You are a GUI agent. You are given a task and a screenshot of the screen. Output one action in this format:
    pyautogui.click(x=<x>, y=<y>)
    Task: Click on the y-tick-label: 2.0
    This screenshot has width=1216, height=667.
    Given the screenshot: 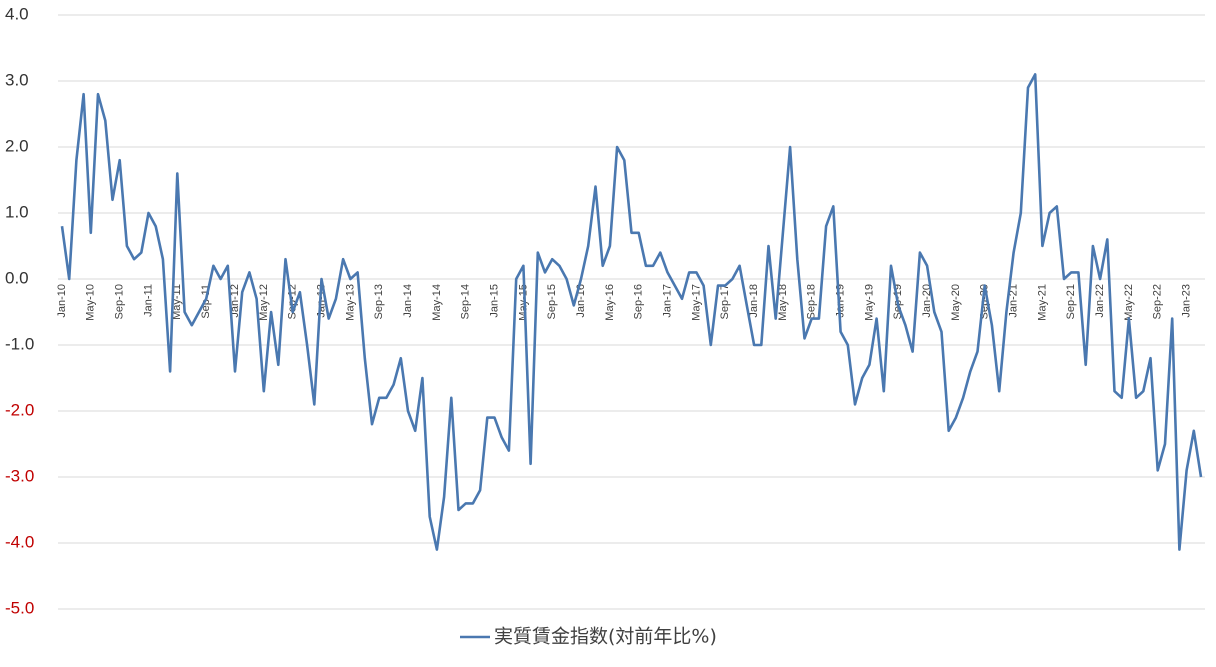 What is the action you would take?
    pyautogui.click(x=17, y=145)
    